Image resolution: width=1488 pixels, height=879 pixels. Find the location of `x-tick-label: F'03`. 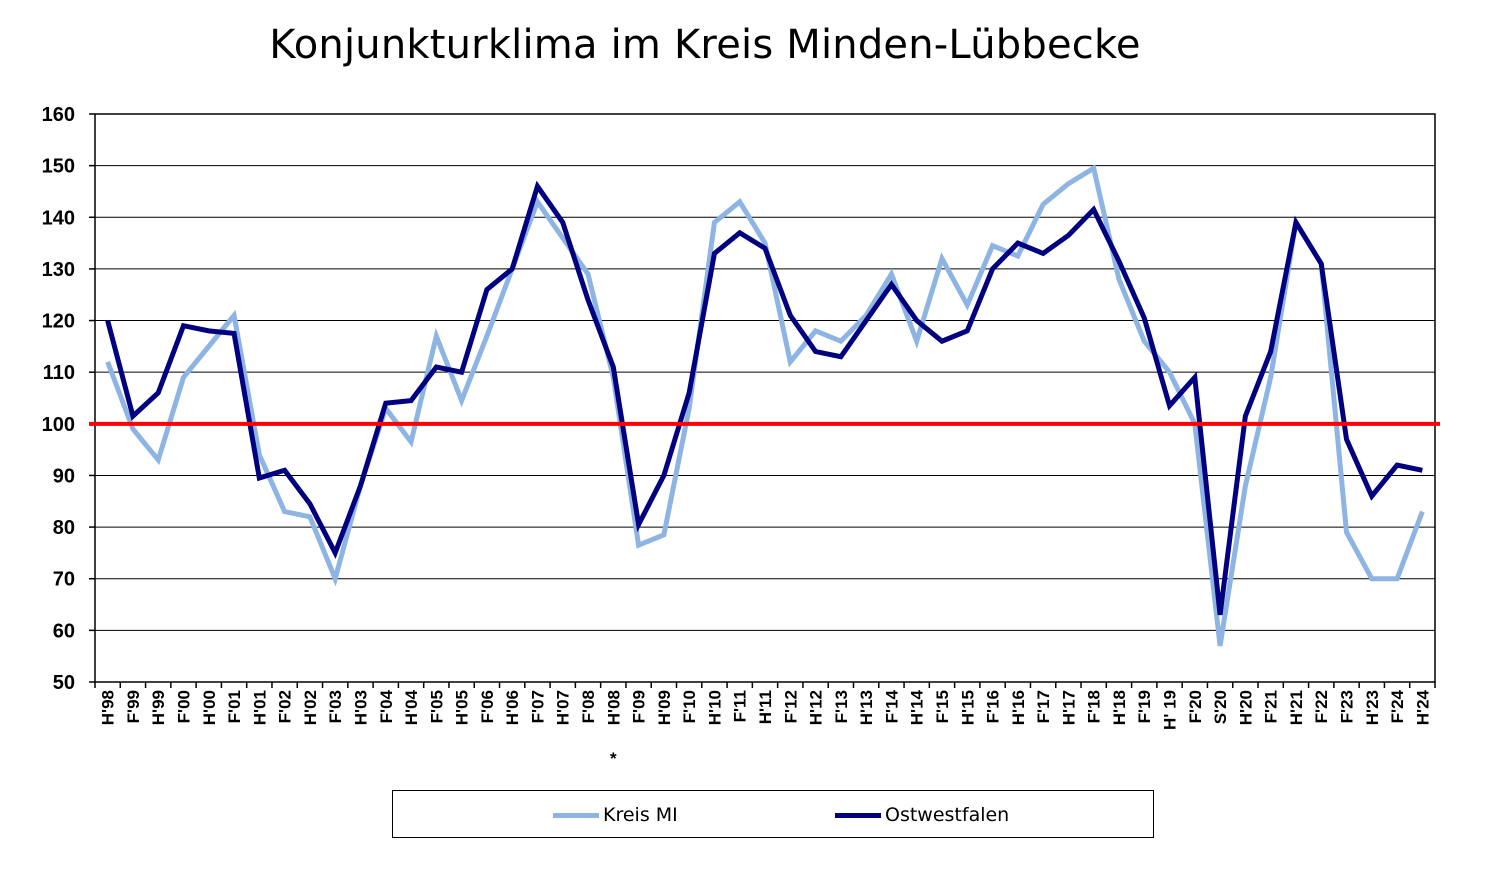

x-tick-label: F'03 is located at coordinates (335, 706).